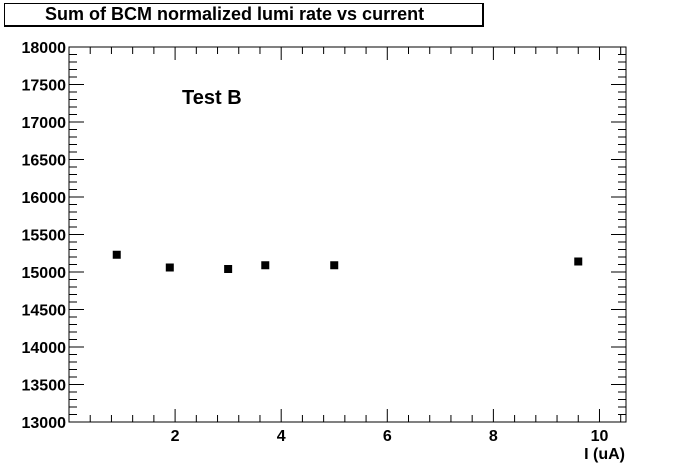 The image size is (696, 470). I want to click on y-tick-label: 13500, so click(44, 386).